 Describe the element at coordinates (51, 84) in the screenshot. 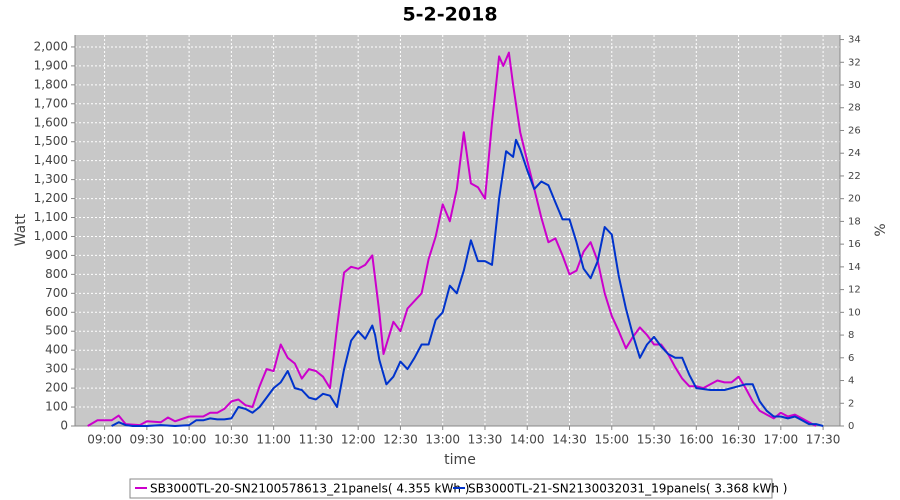

I see `y-tick-label: 1,800` at that location.